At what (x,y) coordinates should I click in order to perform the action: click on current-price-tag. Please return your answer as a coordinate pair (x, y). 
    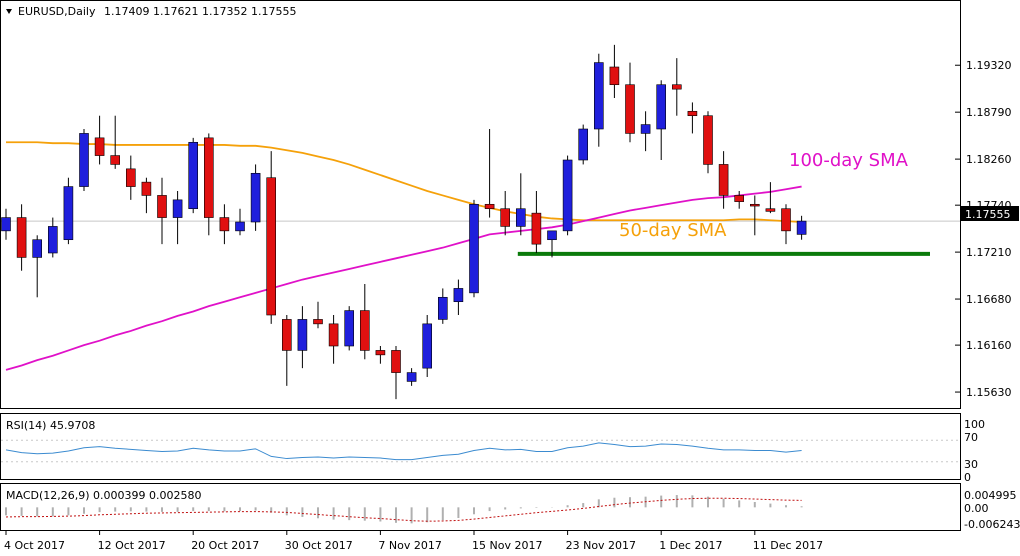
    Looking at the image, I should click on (990, 213).